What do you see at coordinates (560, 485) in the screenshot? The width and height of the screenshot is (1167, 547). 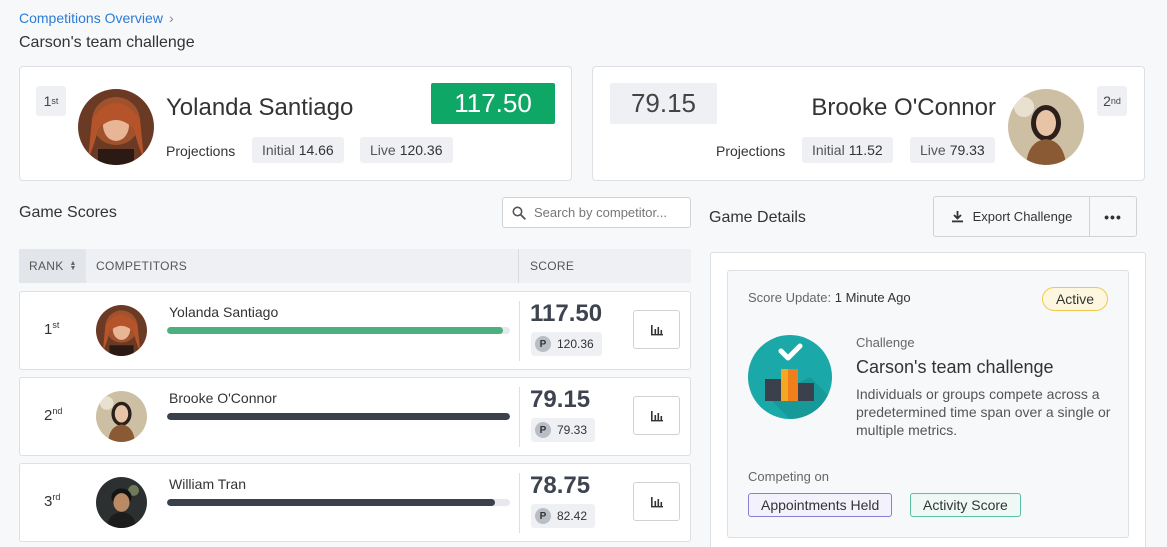 I see `competitor-score: 78.75` at bounding box center [560, 485].